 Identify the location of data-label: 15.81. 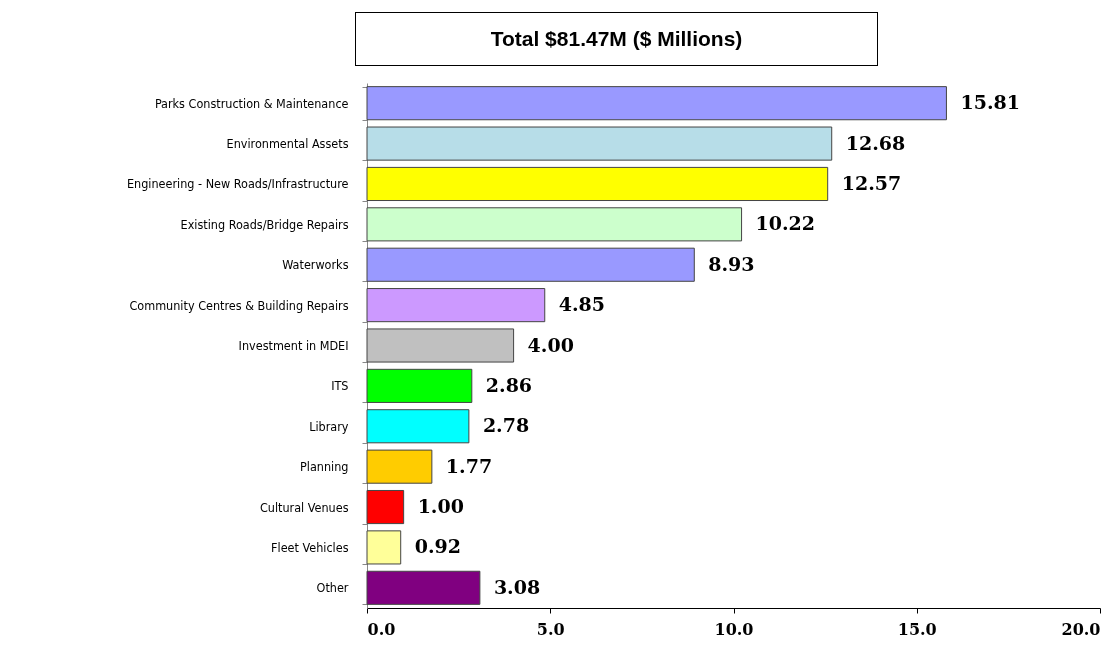
(990, 102).